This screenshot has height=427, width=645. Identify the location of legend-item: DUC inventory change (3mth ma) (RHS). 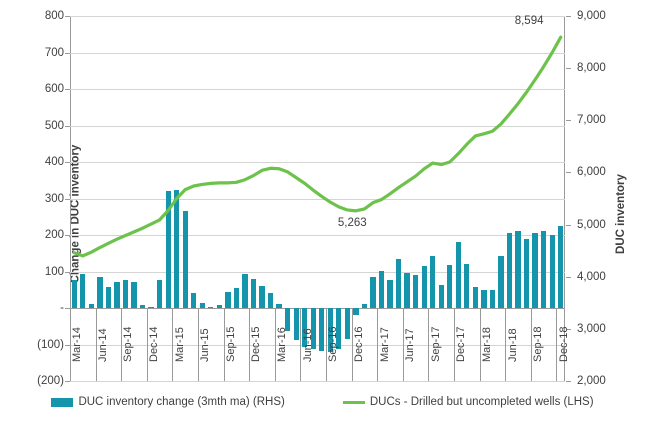
(168, 402).